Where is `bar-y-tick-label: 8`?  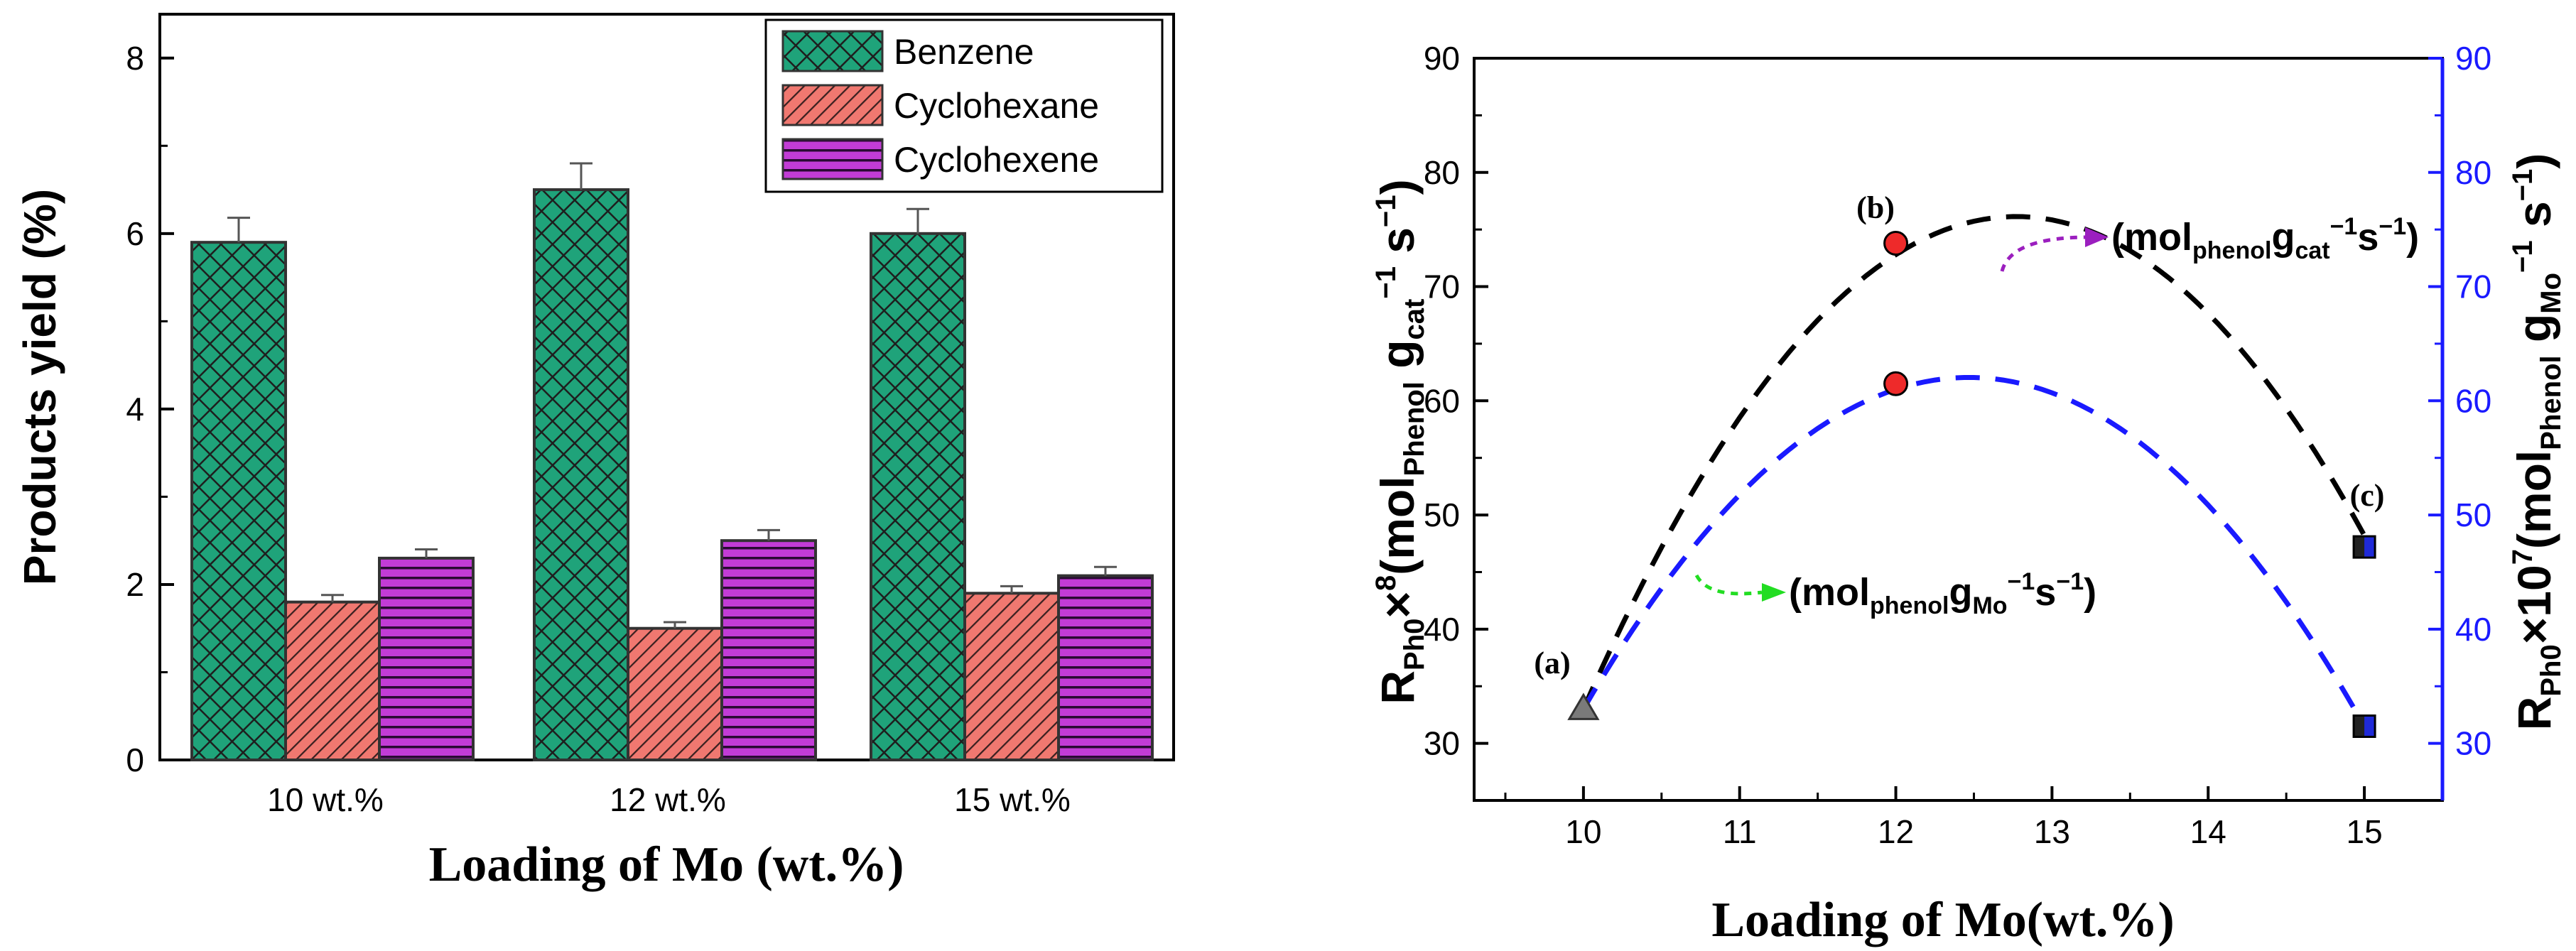
bar-y-tick-label: 8 is located at coordinates (135, 58).